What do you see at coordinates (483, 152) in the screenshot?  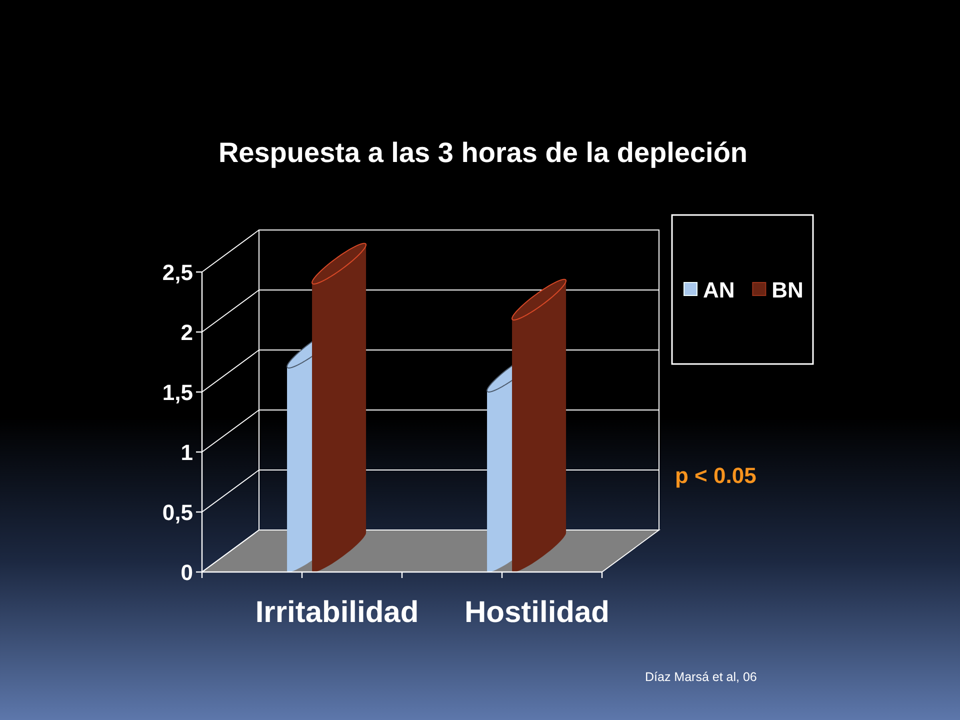 I see `chart-title: Respuesta a las 3 horas de la depleción` at bounding box center [483, 152].